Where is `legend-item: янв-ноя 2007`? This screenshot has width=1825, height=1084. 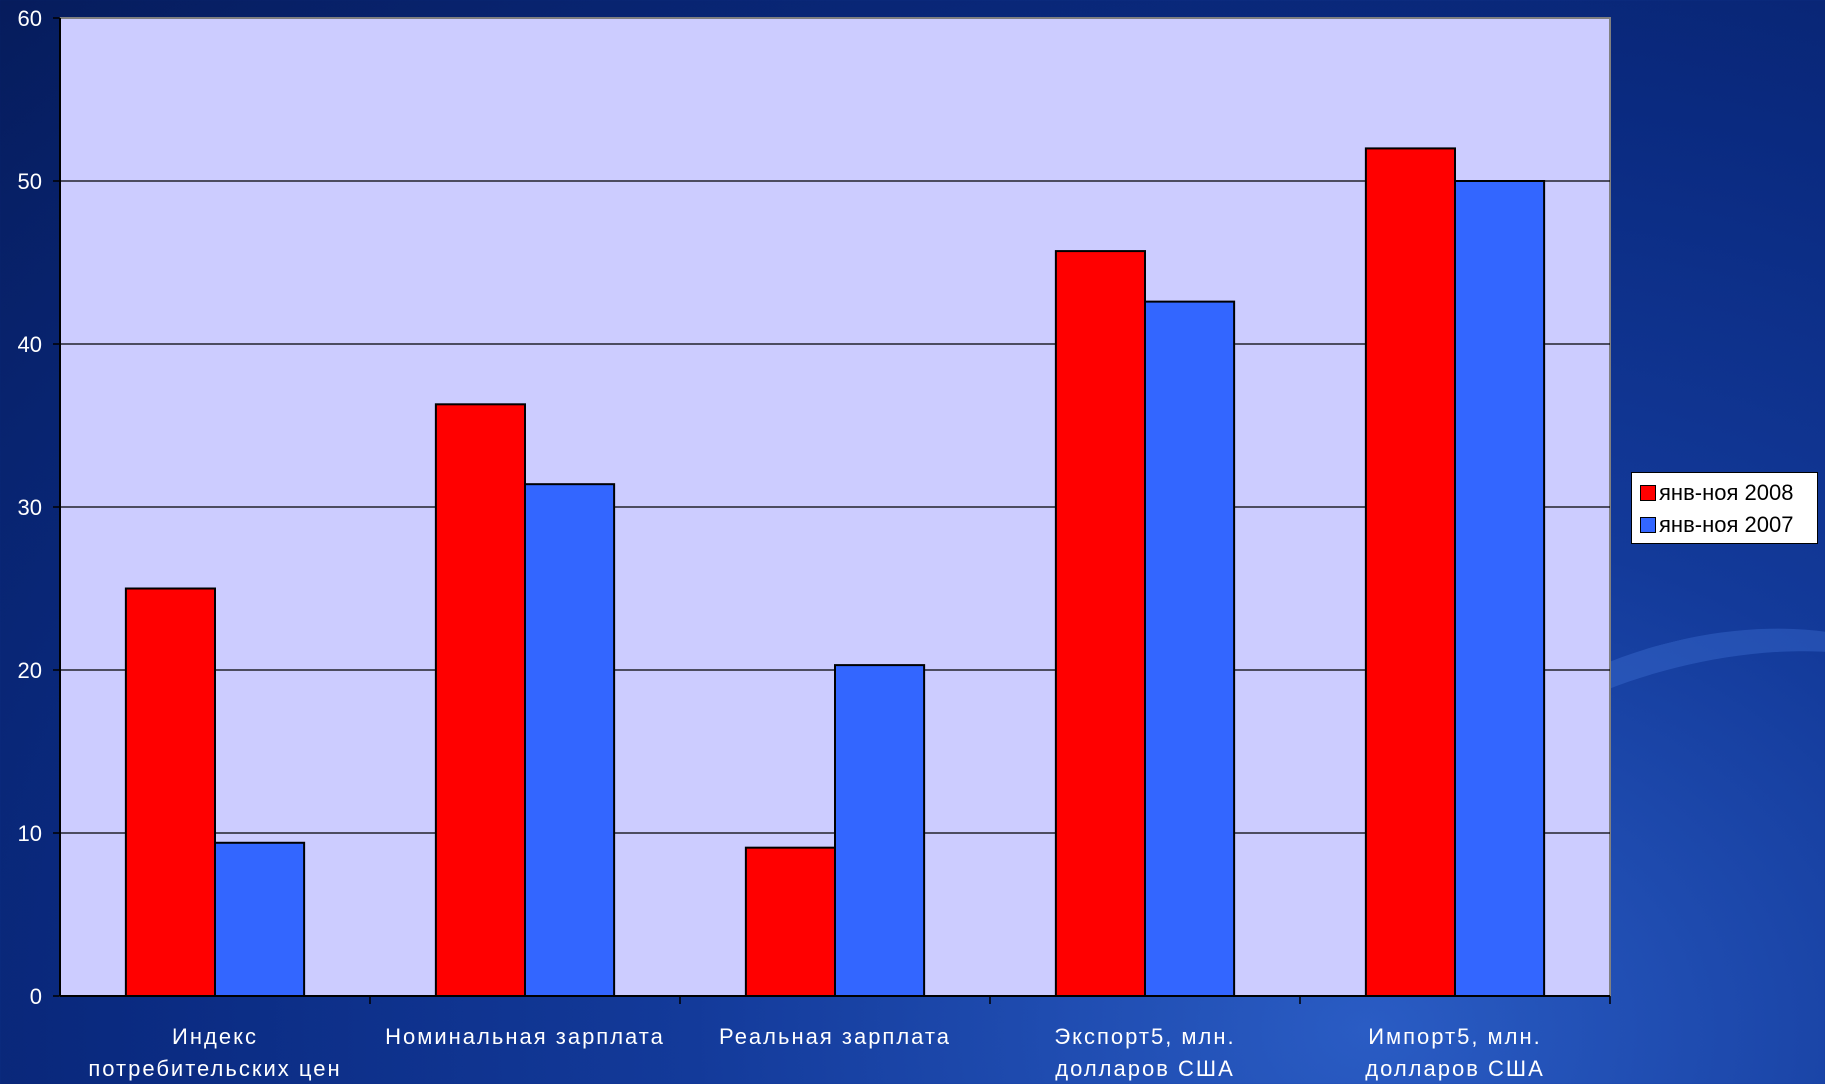
legend-item: янв-ноя 2007 is located at coordinates (1728, 525).